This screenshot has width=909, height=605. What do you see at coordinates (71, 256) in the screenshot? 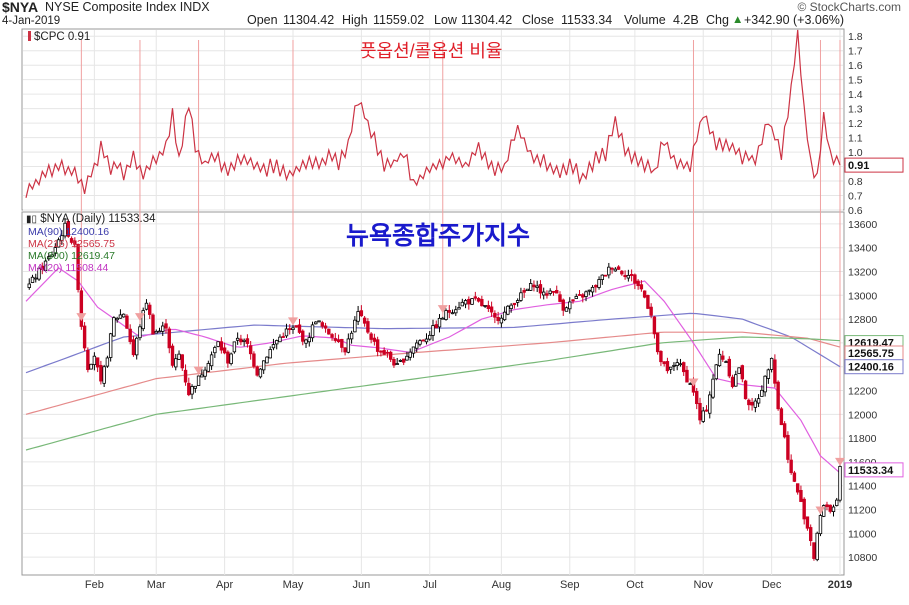
I see `ma300-legend: MA(300) 12619.47` at bounding box center [71, 256].